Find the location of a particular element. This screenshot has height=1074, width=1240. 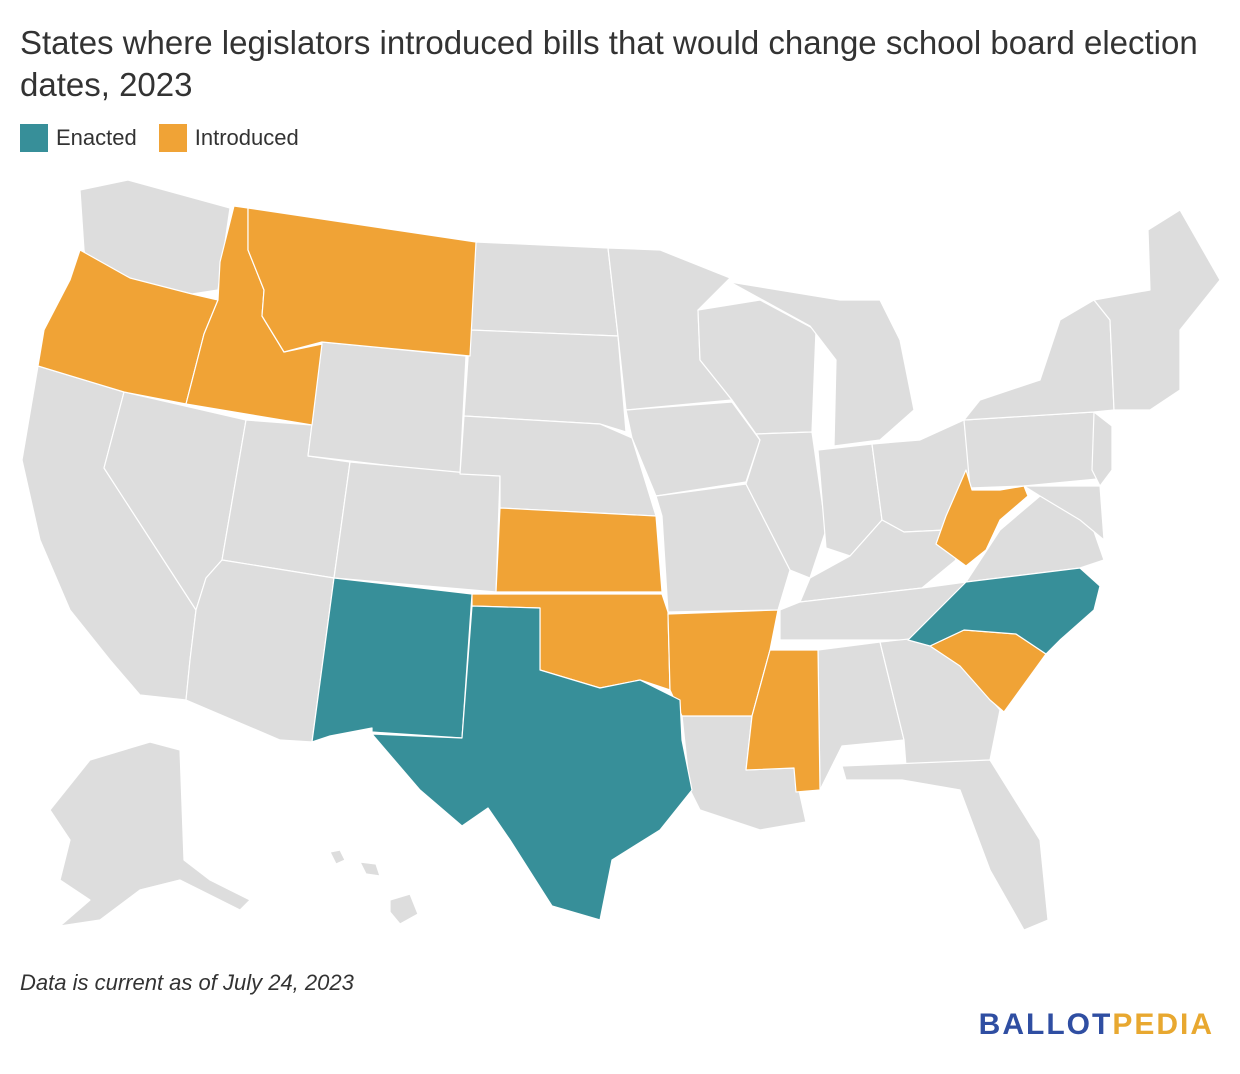

legend-item-enacted: Enacted is located at coordinates (78, 138).